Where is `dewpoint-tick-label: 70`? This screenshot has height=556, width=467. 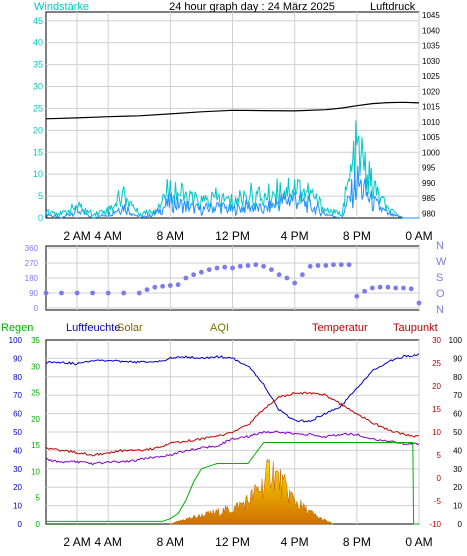 dewpoint-tick-label: 70 is located at coordinates (457, 395).